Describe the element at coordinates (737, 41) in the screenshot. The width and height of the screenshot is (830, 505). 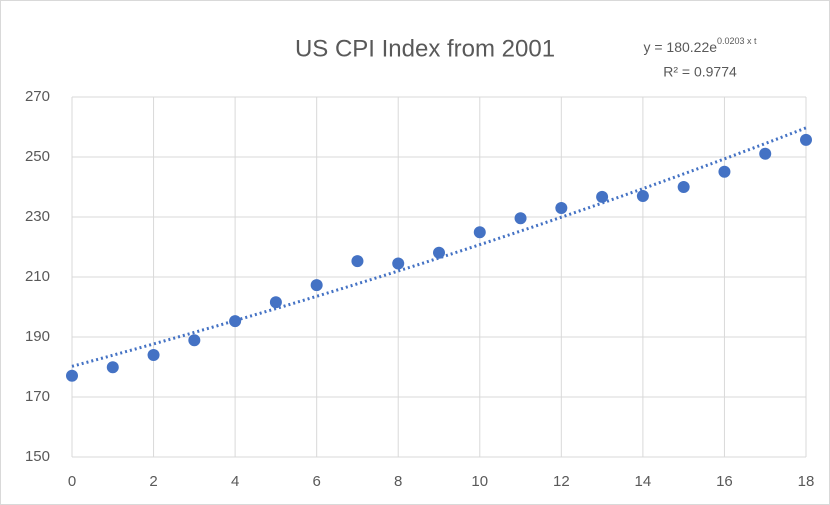
I see `equation-exponent: 0.0203 x t` at that location.